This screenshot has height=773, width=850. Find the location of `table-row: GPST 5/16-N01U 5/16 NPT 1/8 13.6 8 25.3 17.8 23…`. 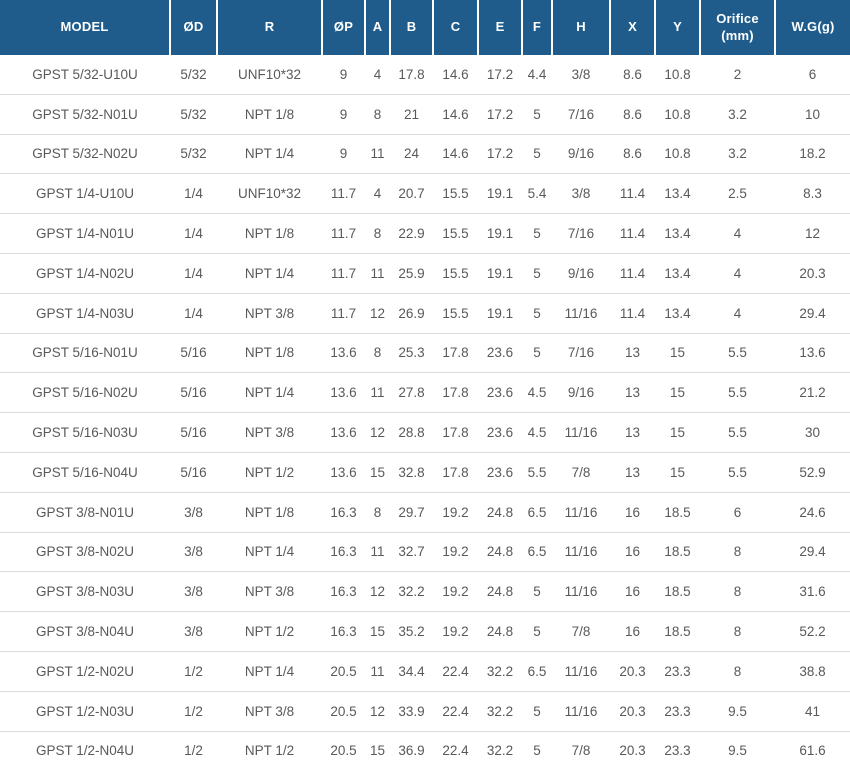

table-row: GPST 5/16-N01U 5/16 NPT 1/8 13.6 8 25.3 17.8 23… is located at coordinates (425, 352).